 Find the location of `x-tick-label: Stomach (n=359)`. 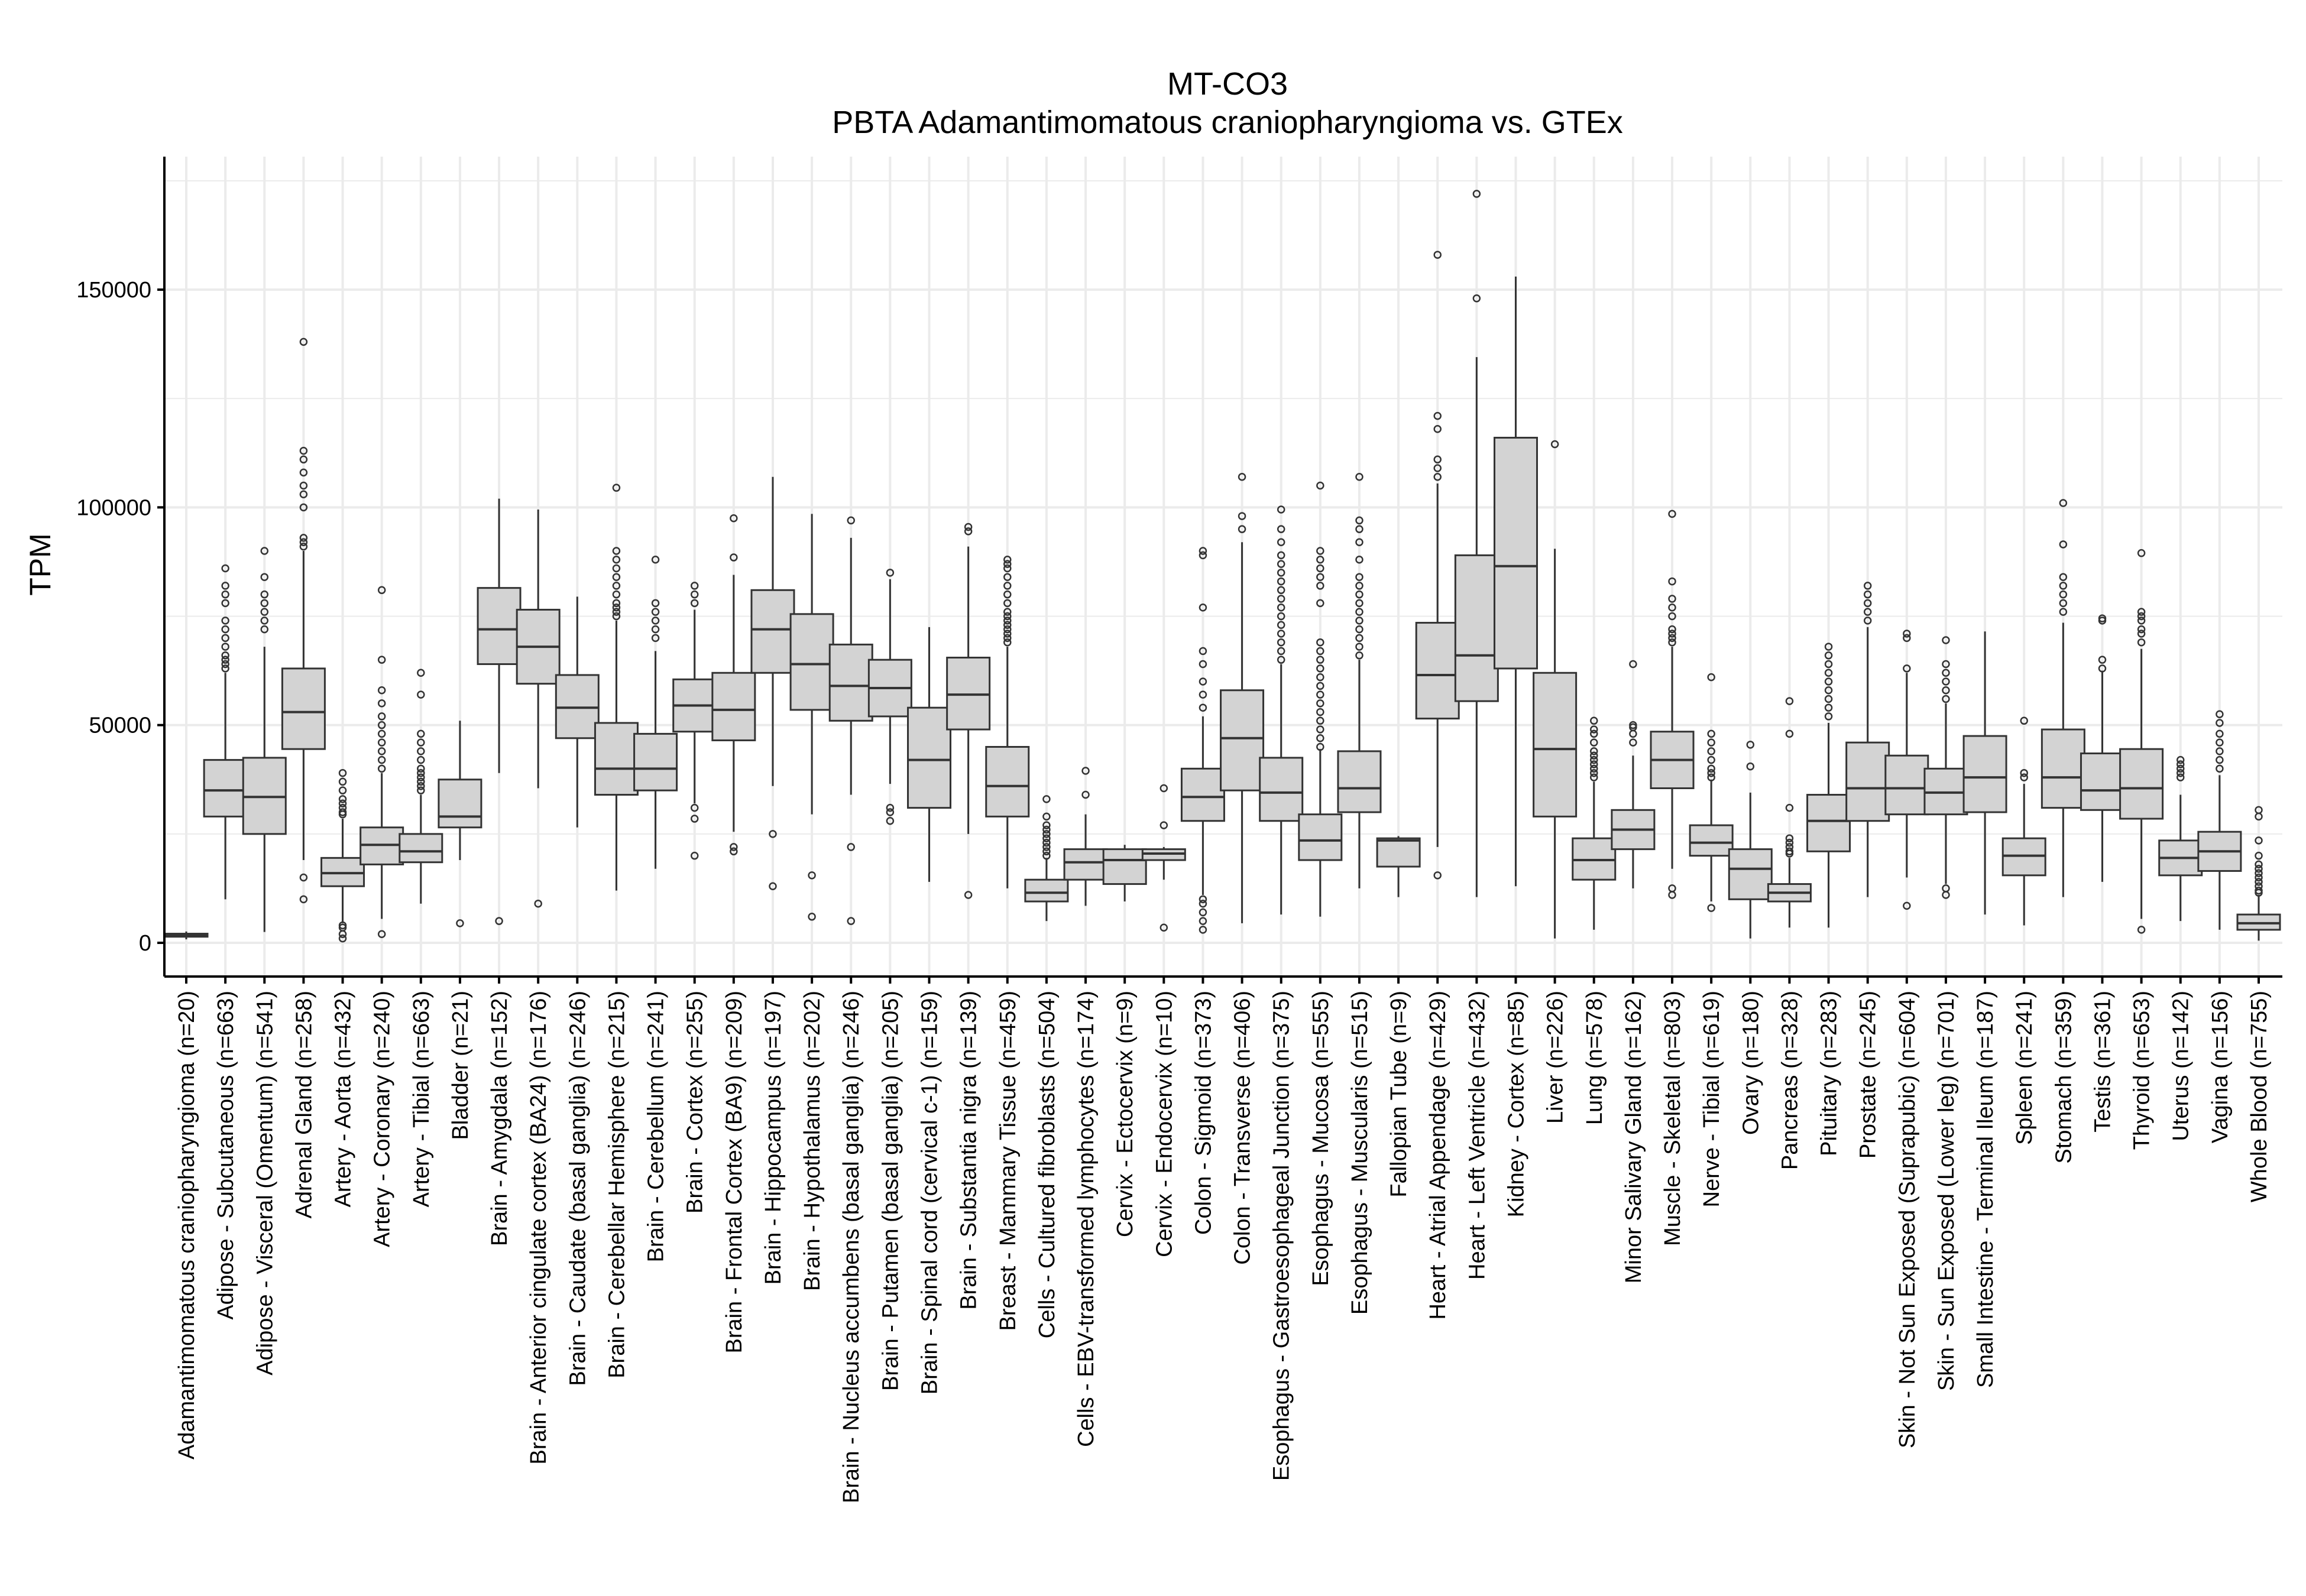

x-tick-label: Stomach (n=359) is located at coordinates (2063, 1077).